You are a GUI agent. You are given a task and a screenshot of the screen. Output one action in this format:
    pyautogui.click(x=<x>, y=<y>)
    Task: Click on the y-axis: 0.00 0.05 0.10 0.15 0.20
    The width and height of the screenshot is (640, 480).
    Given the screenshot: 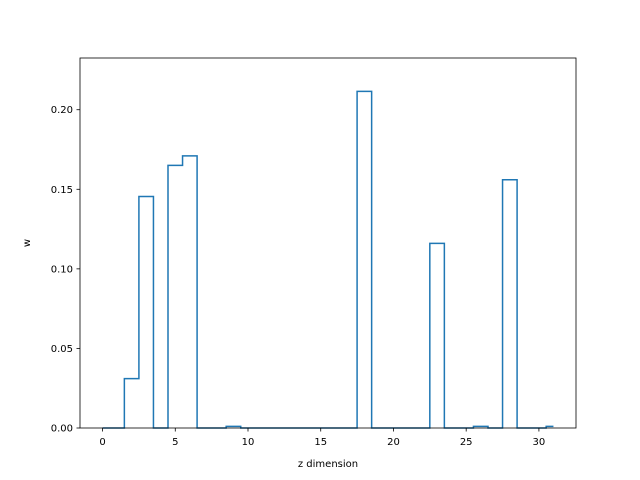 What is the action you would take?
    pyautogui.click(x=65, y=270)
    